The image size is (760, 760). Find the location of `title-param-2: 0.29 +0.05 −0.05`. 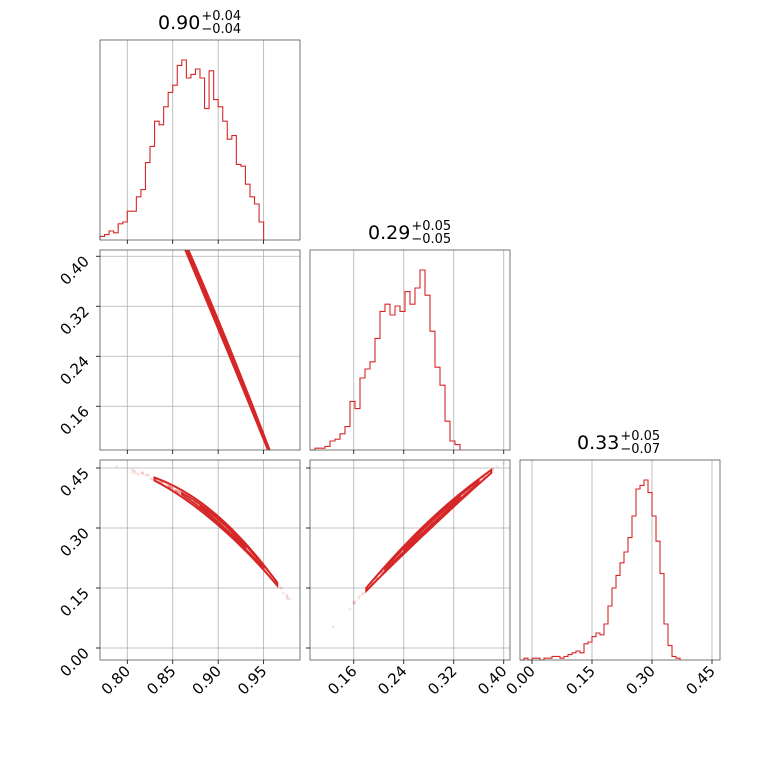

title-param-2: 0.29 +0.05 −0.05 is located at coordinates (409, 233).